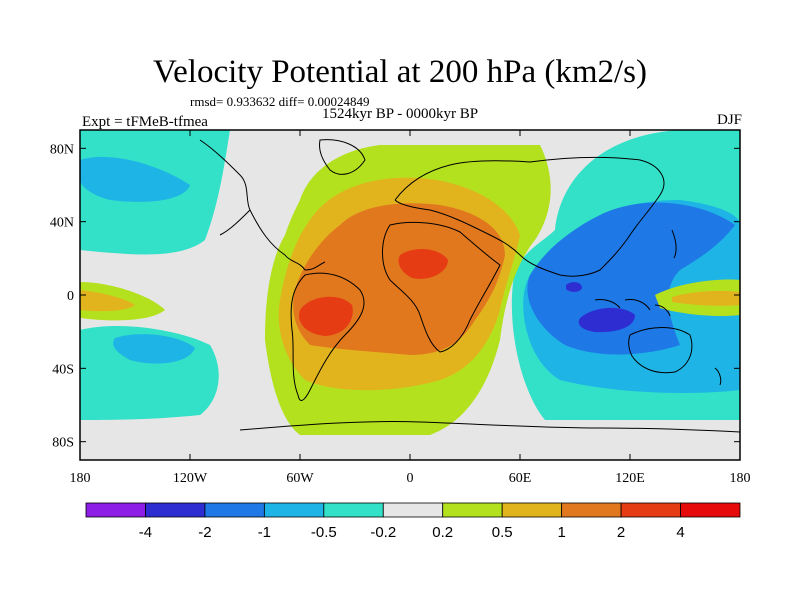 This screenshot has width=800, height=600. I want to click on east-pacific-moderate-nh, so click(135, 179).